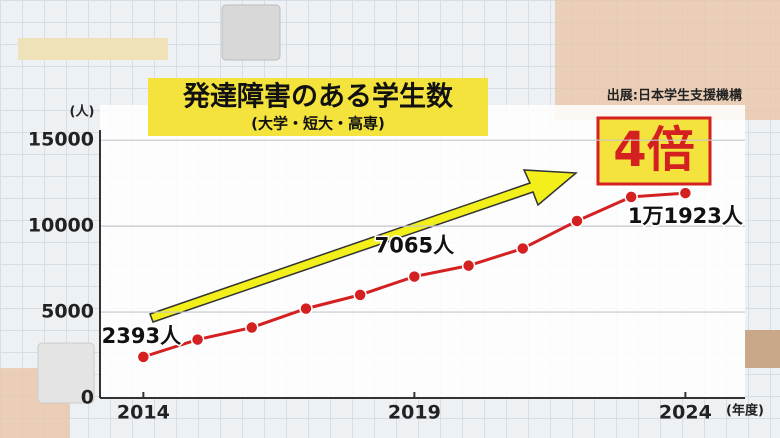  What do you see at coordinates (61, 140) in the screenshot?
I see `y-tick-label: 15000` at bounding box center [61, 140].